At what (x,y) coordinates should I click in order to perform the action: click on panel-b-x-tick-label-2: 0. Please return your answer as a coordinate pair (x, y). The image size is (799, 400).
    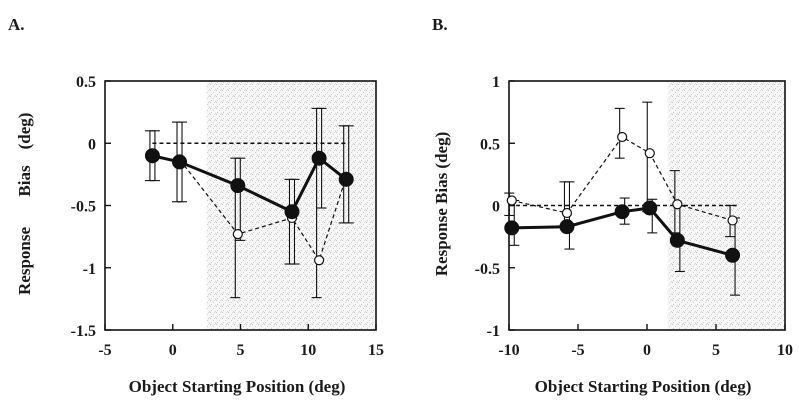
    Looking at the image, I should click on (647, 350).